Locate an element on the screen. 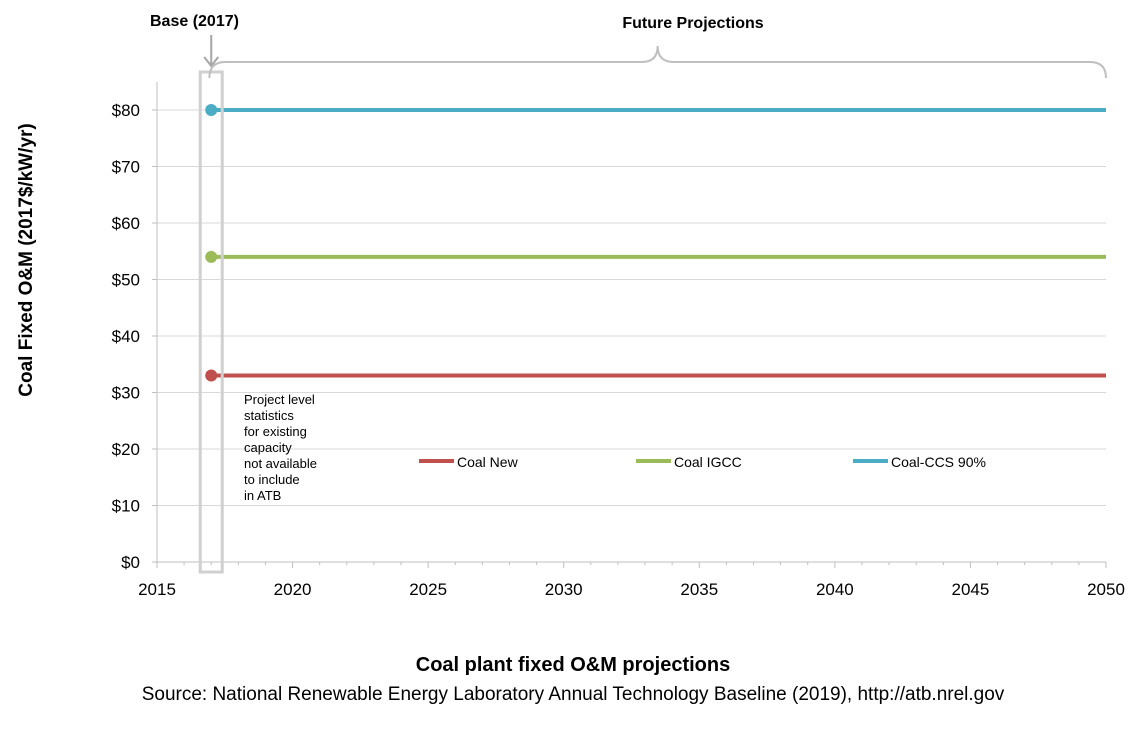 The image size is (1146, 751). x-tick-label: 2015 is located at coordinates (157, 589).